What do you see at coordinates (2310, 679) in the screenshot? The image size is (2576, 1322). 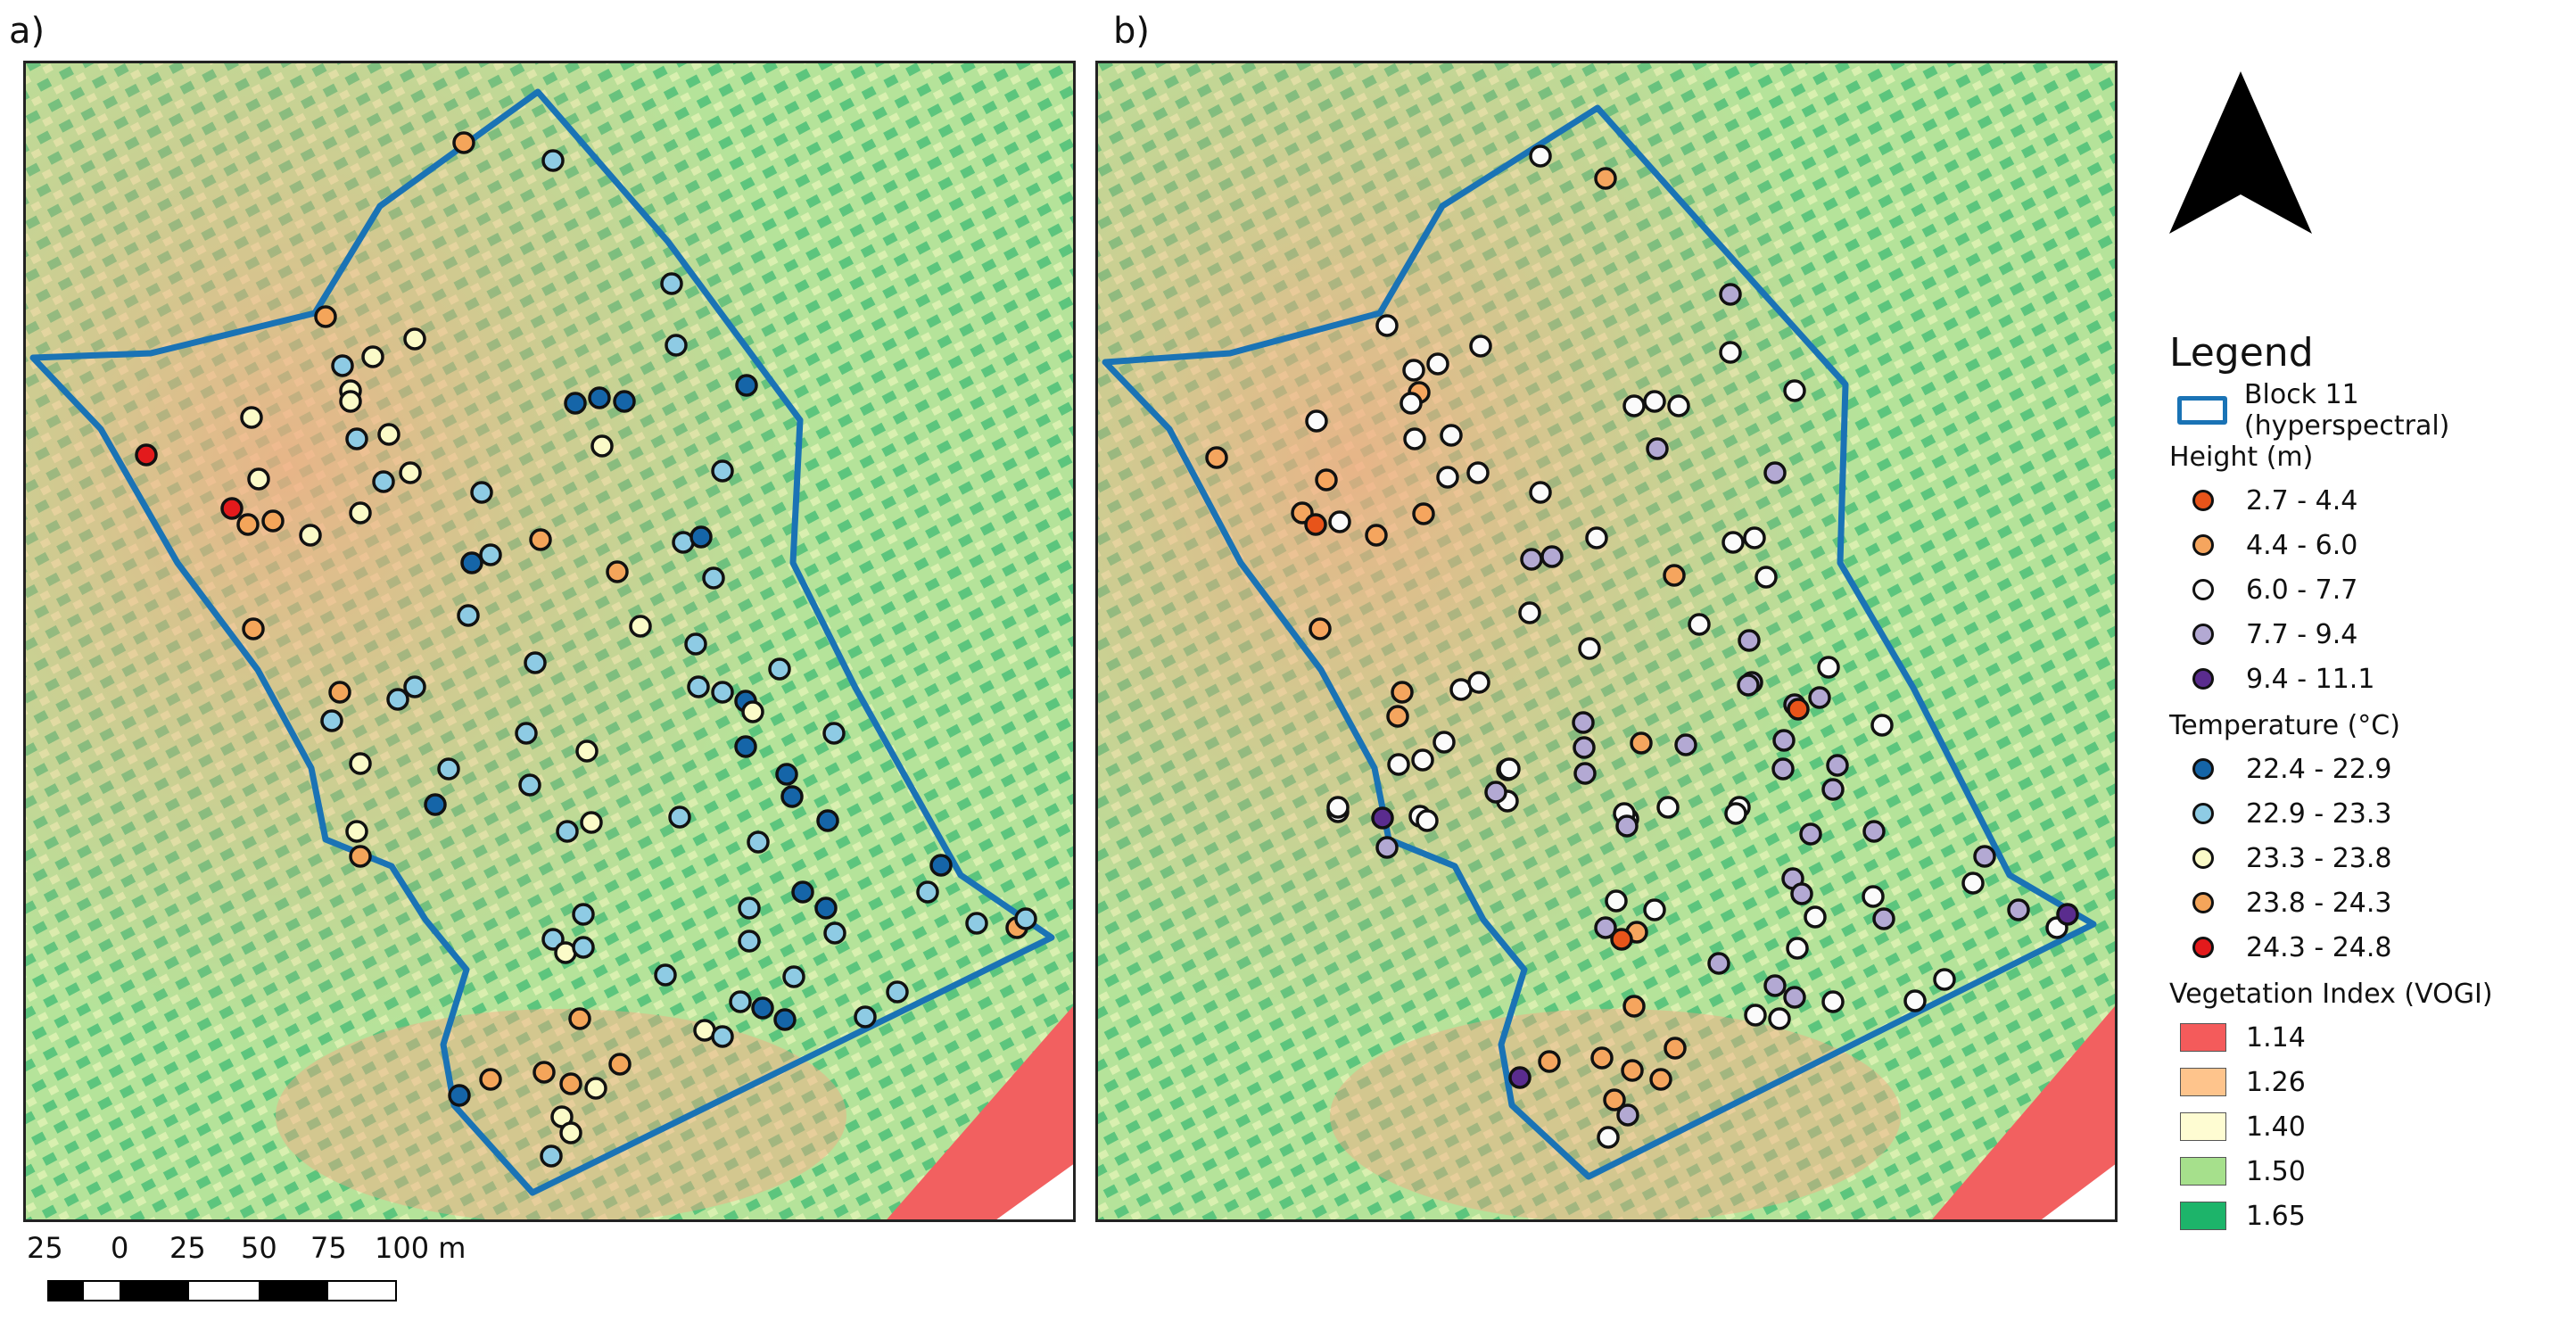 I see `height-legend-label: 9.4 - 11.1` at bounding box center [2310, 679].